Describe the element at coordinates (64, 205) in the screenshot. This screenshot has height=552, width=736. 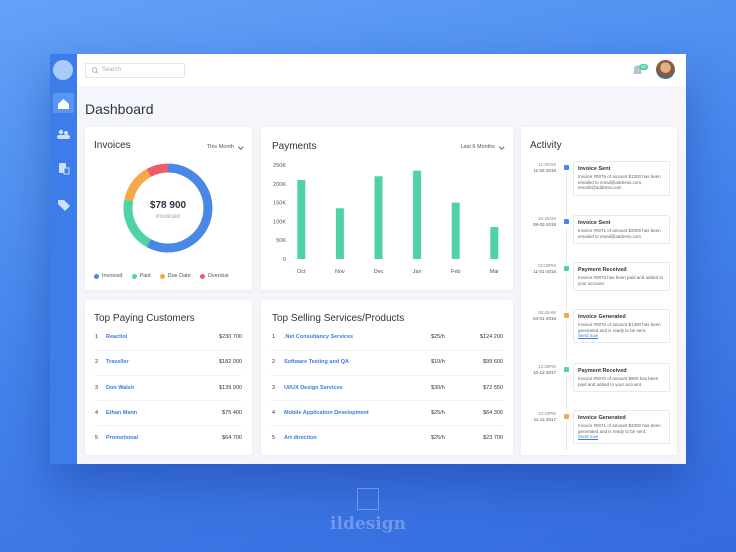
I see `nav-products` at that location.